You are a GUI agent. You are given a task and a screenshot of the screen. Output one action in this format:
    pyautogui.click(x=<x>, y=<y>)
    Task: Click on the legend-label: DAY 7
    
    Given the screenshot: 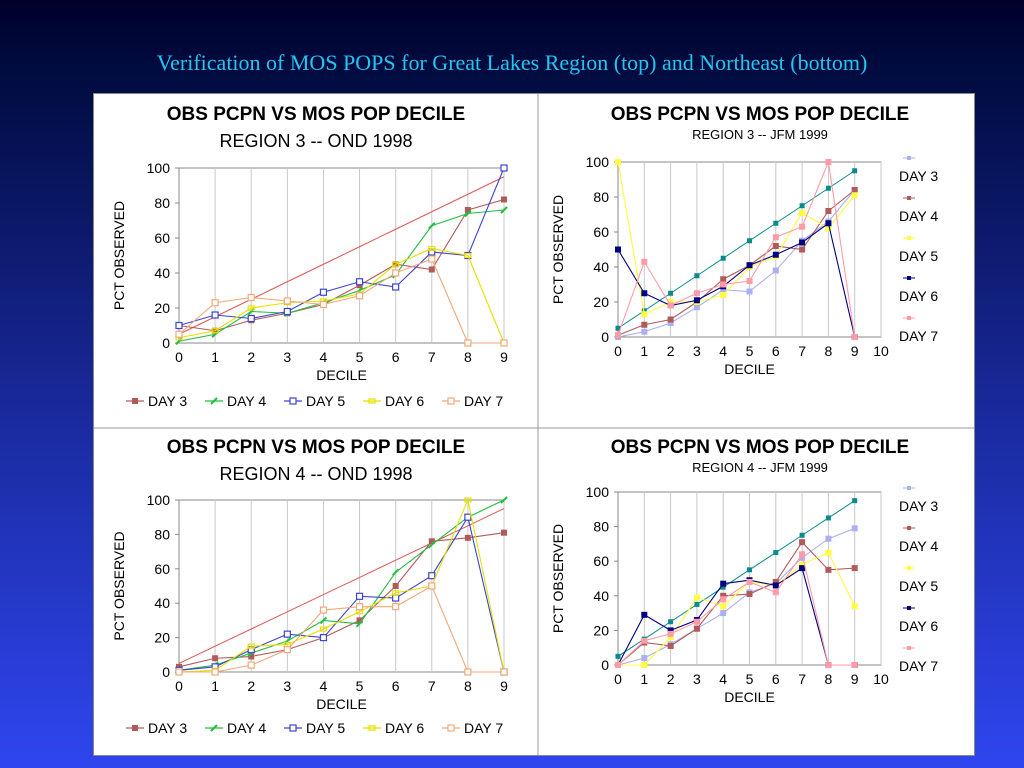 What is the action you would take?
    pyautogui.click(x=483, y=728)
    